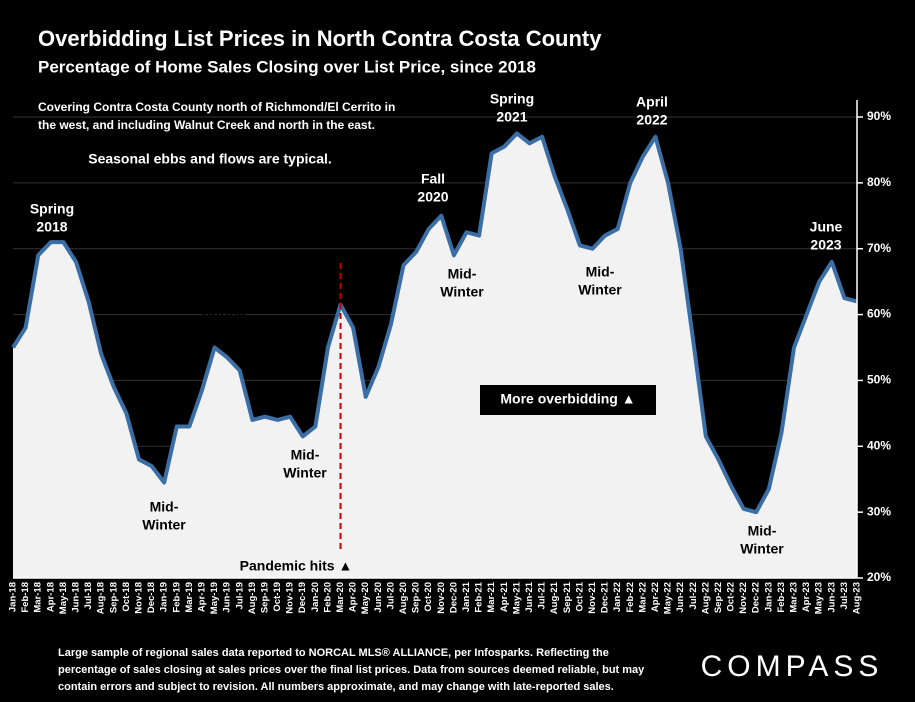 The height and width of the screenshot is (702, 915). Describe the element at coordinates (781, 597) in the screenshot. I see `x-tick-label: Feb-23` at that location.